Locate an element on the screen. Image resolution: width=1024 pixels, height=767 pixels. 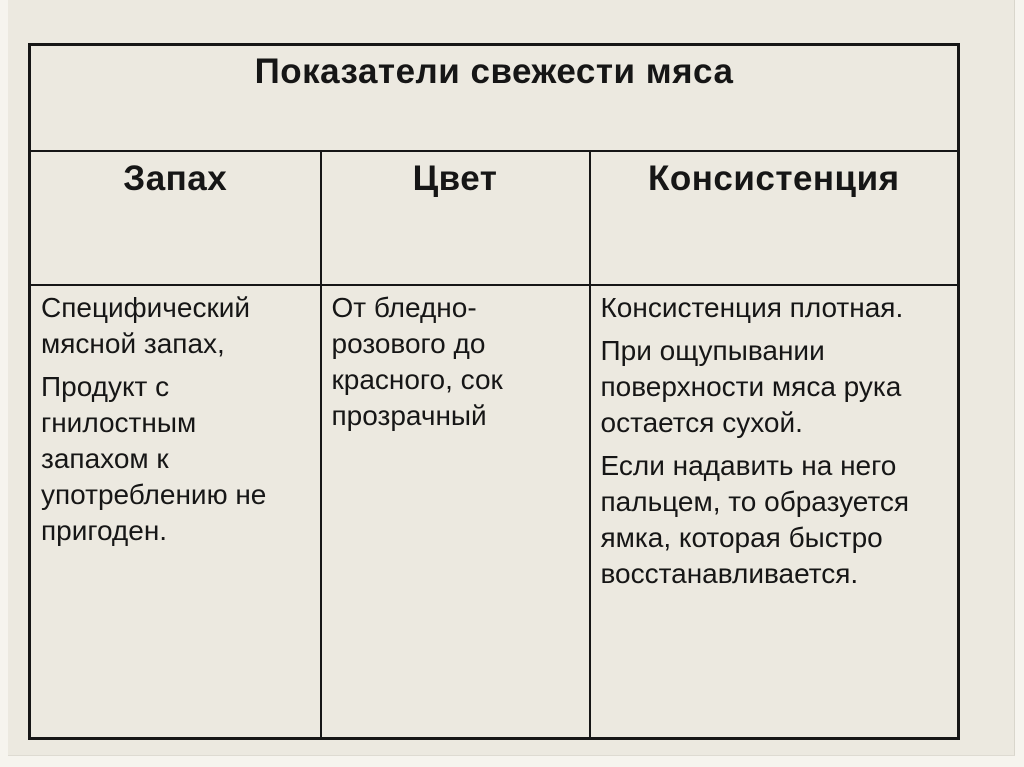
column-header-color: Цвет is located at coordinates (455, 217).